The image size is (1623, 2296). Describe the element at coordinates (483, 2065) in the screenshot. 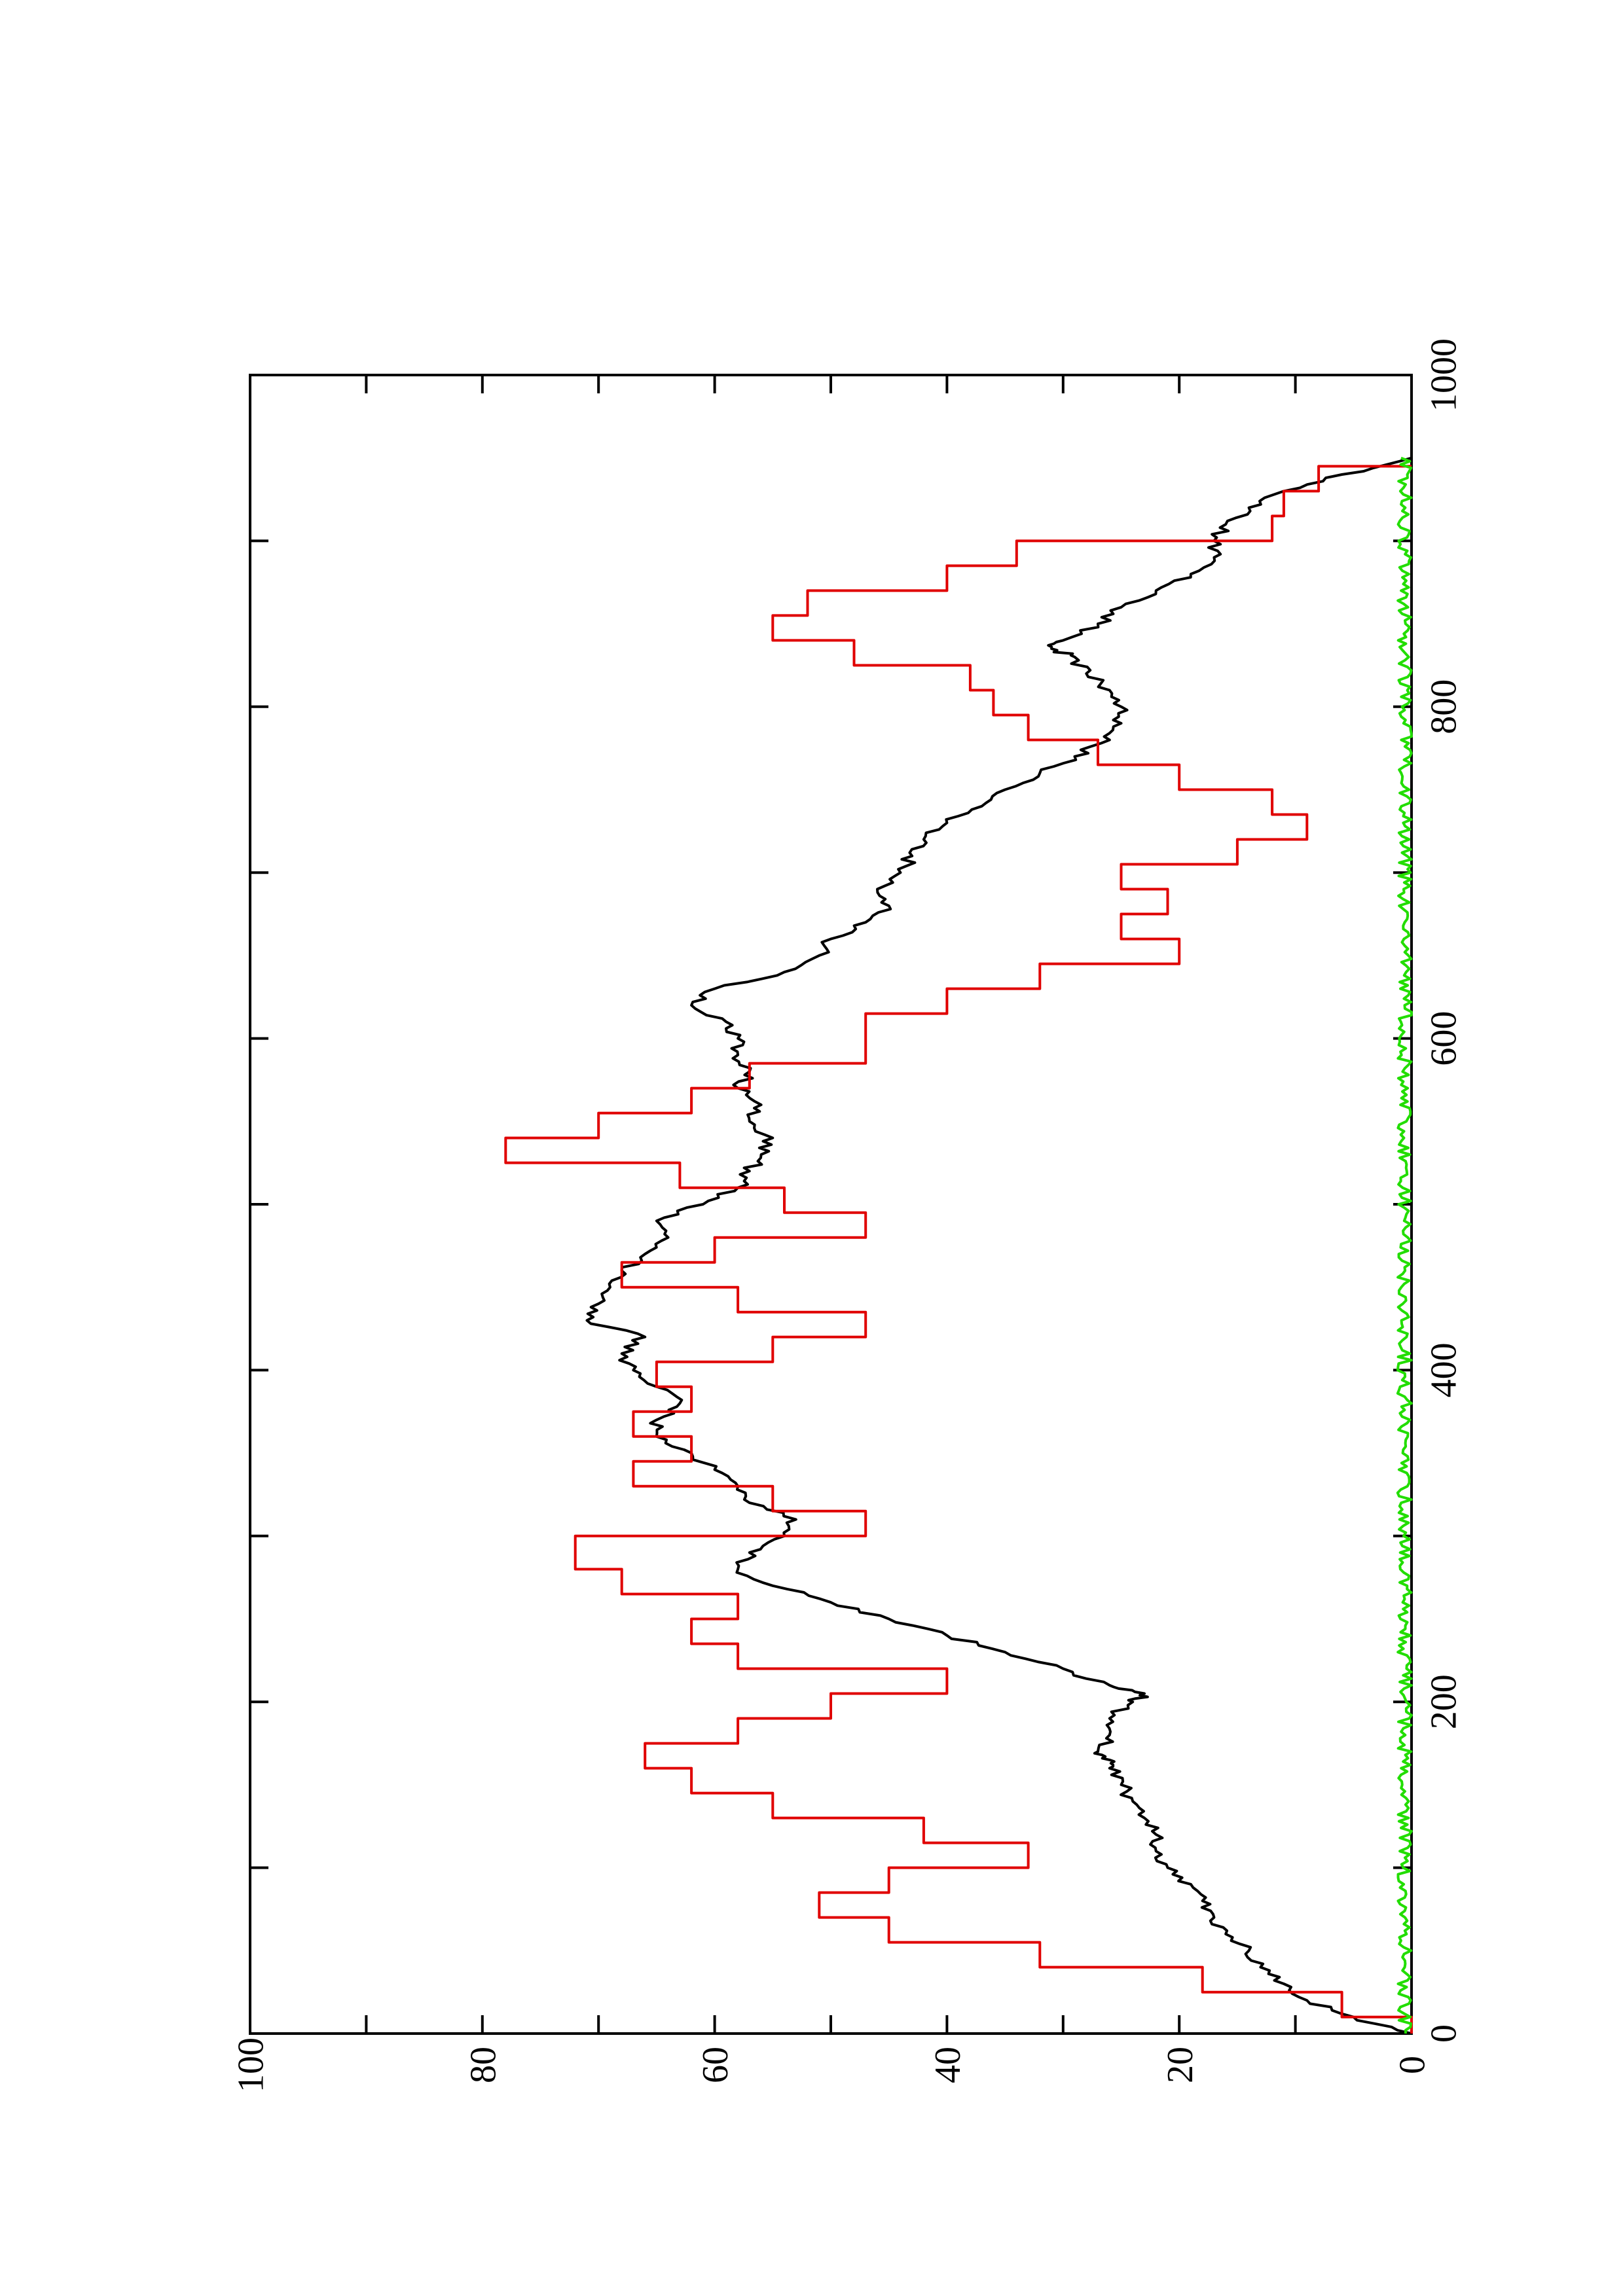

I see `y-tick-label: 80` at that location.